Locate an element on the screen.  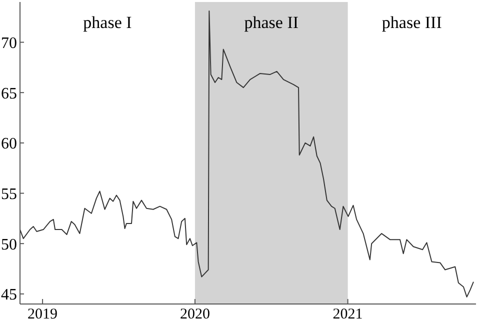
y-tick-label: 55 is located at coordinates (9, 194).